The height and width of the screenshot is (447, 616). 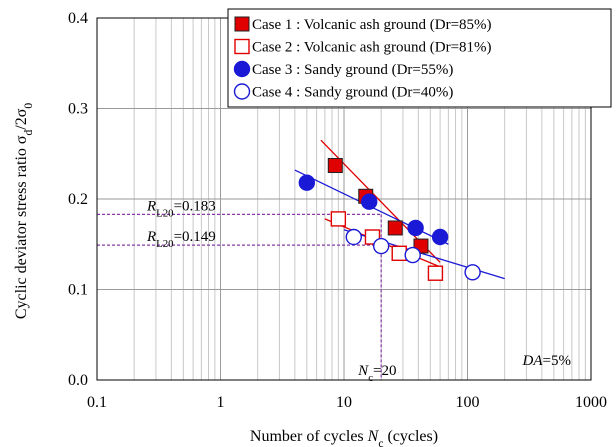 I want to click on annotation-rl20-a: RL20=0.183, so click(x=181, y=208).